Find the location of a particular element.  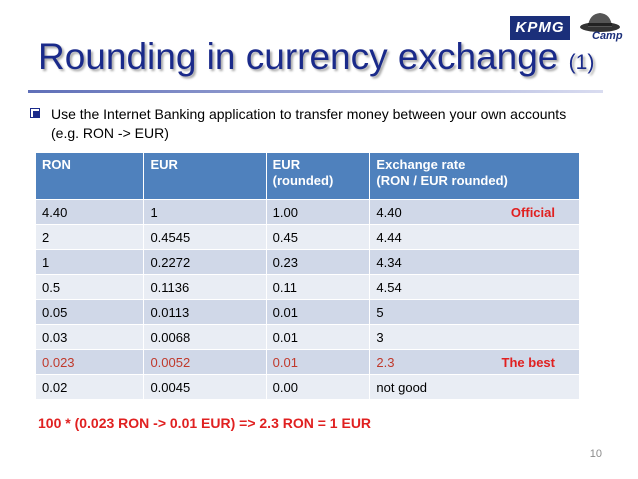

cell-rate: 4.34 is located at coordinates (474, 262).